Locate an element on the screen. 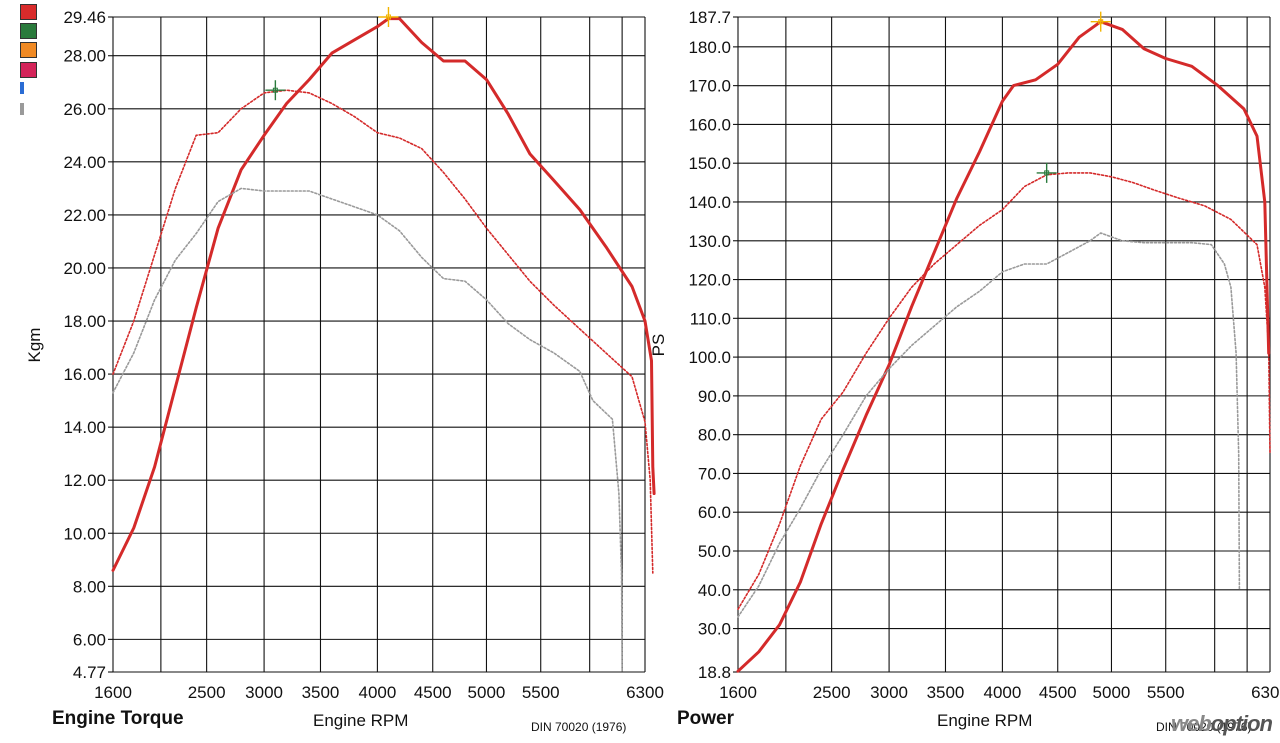  power-ytick-label-13: 60.0 is located at coordinates (714, 512).